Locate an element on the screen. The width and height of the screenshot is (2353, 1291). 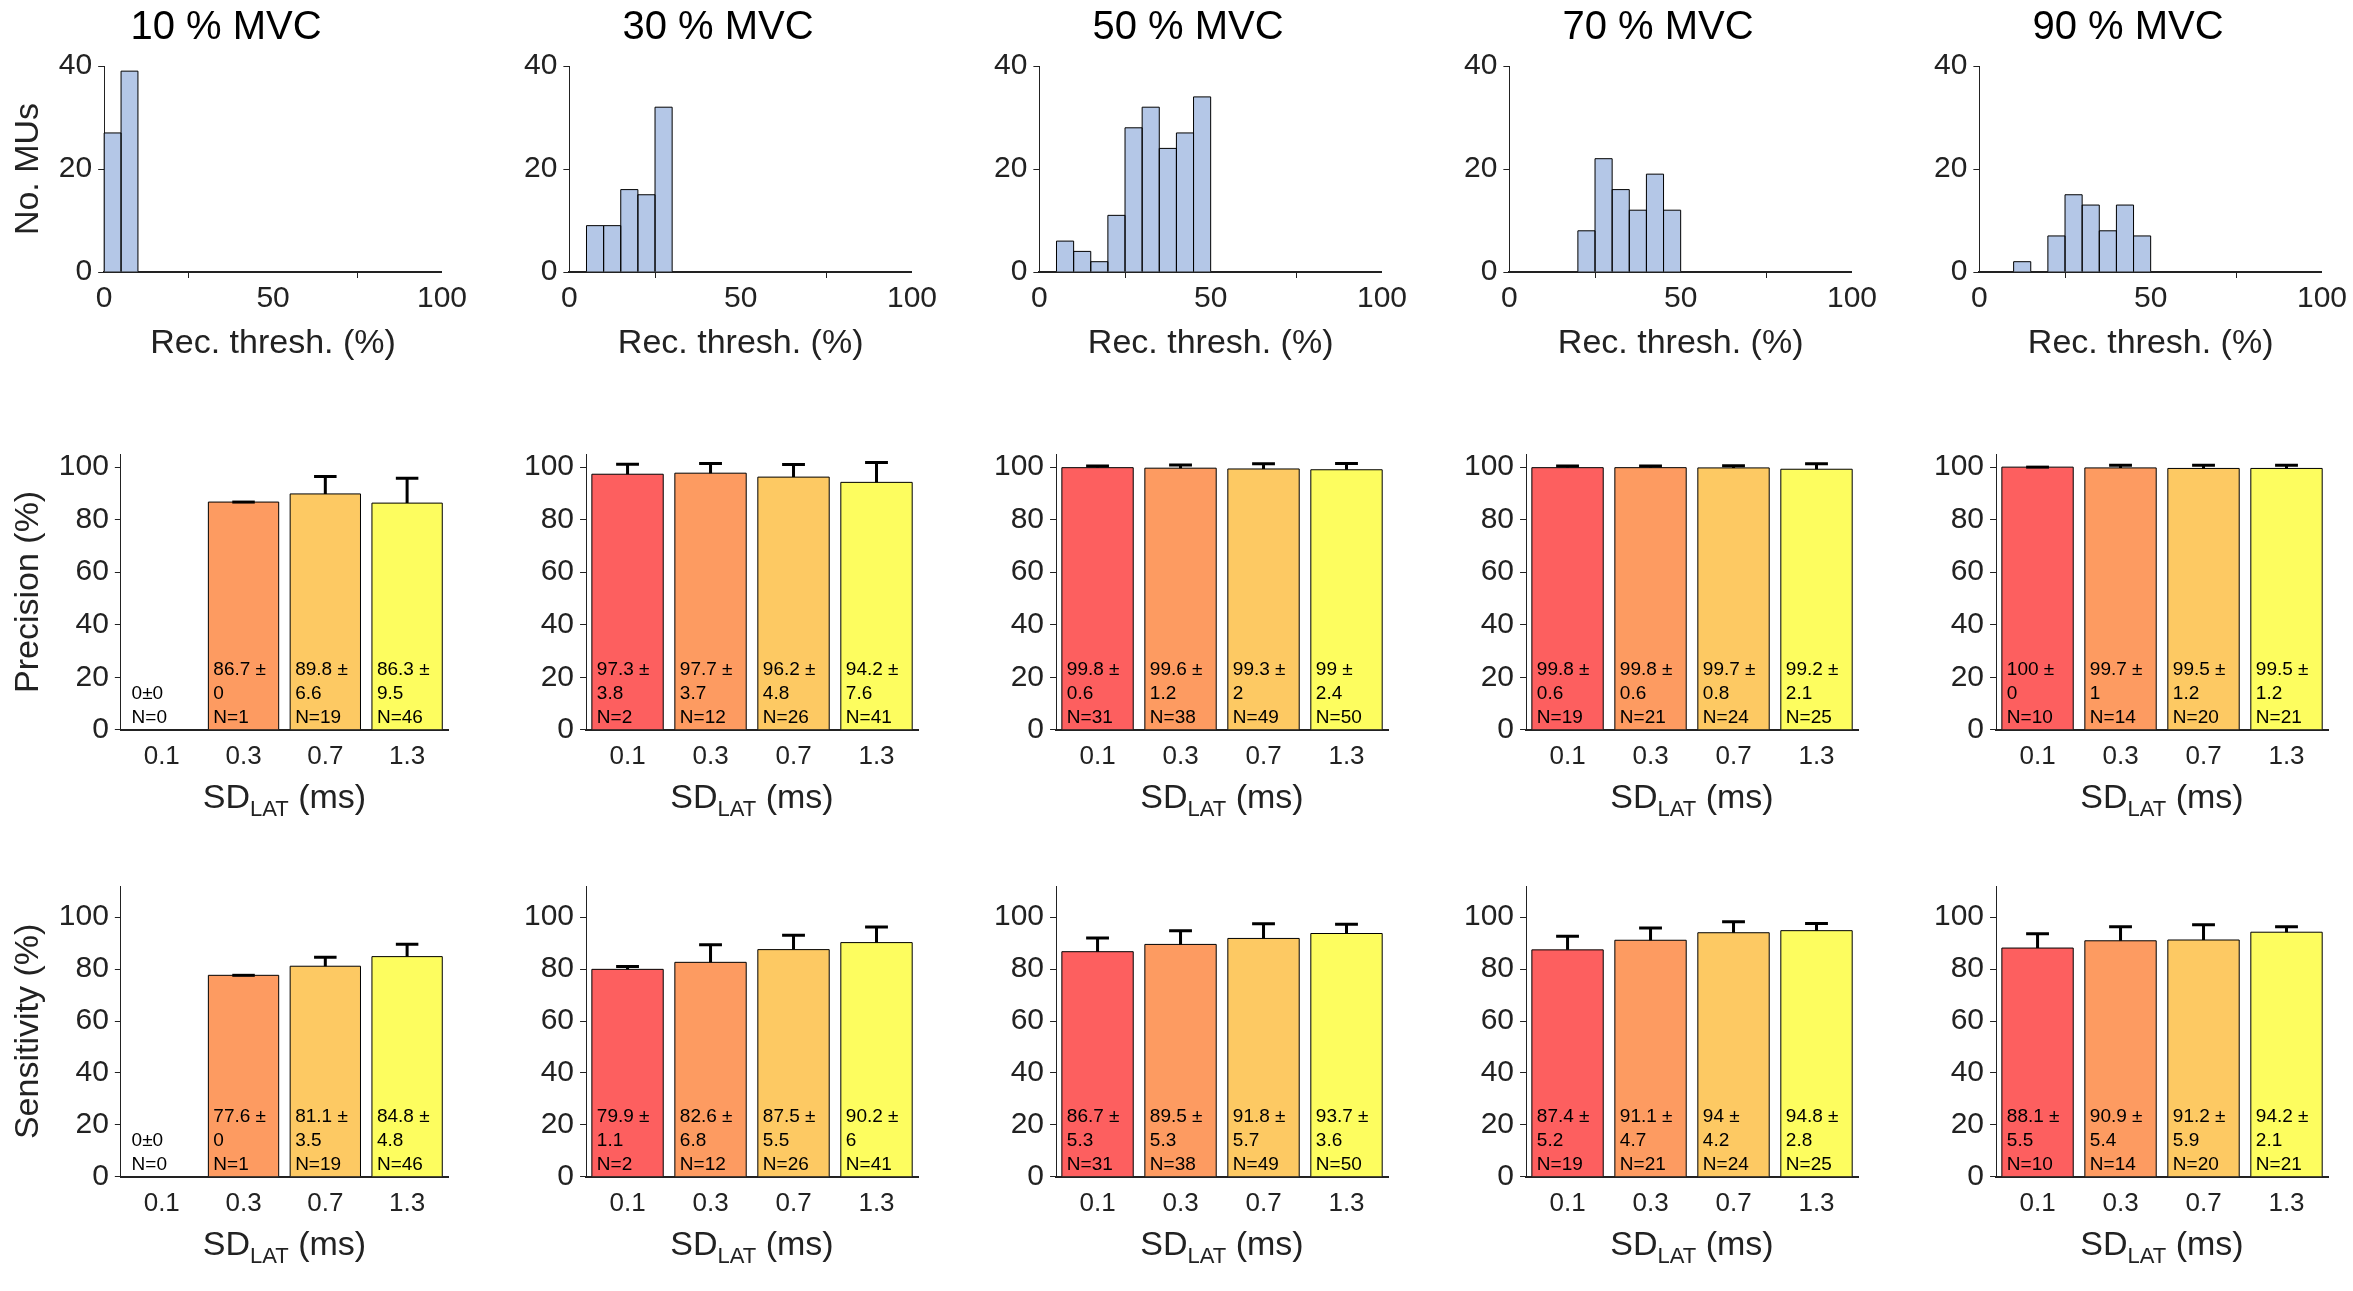
data-label: 99.7 ± 1 N=14 is located at coordinates (2116, 692).